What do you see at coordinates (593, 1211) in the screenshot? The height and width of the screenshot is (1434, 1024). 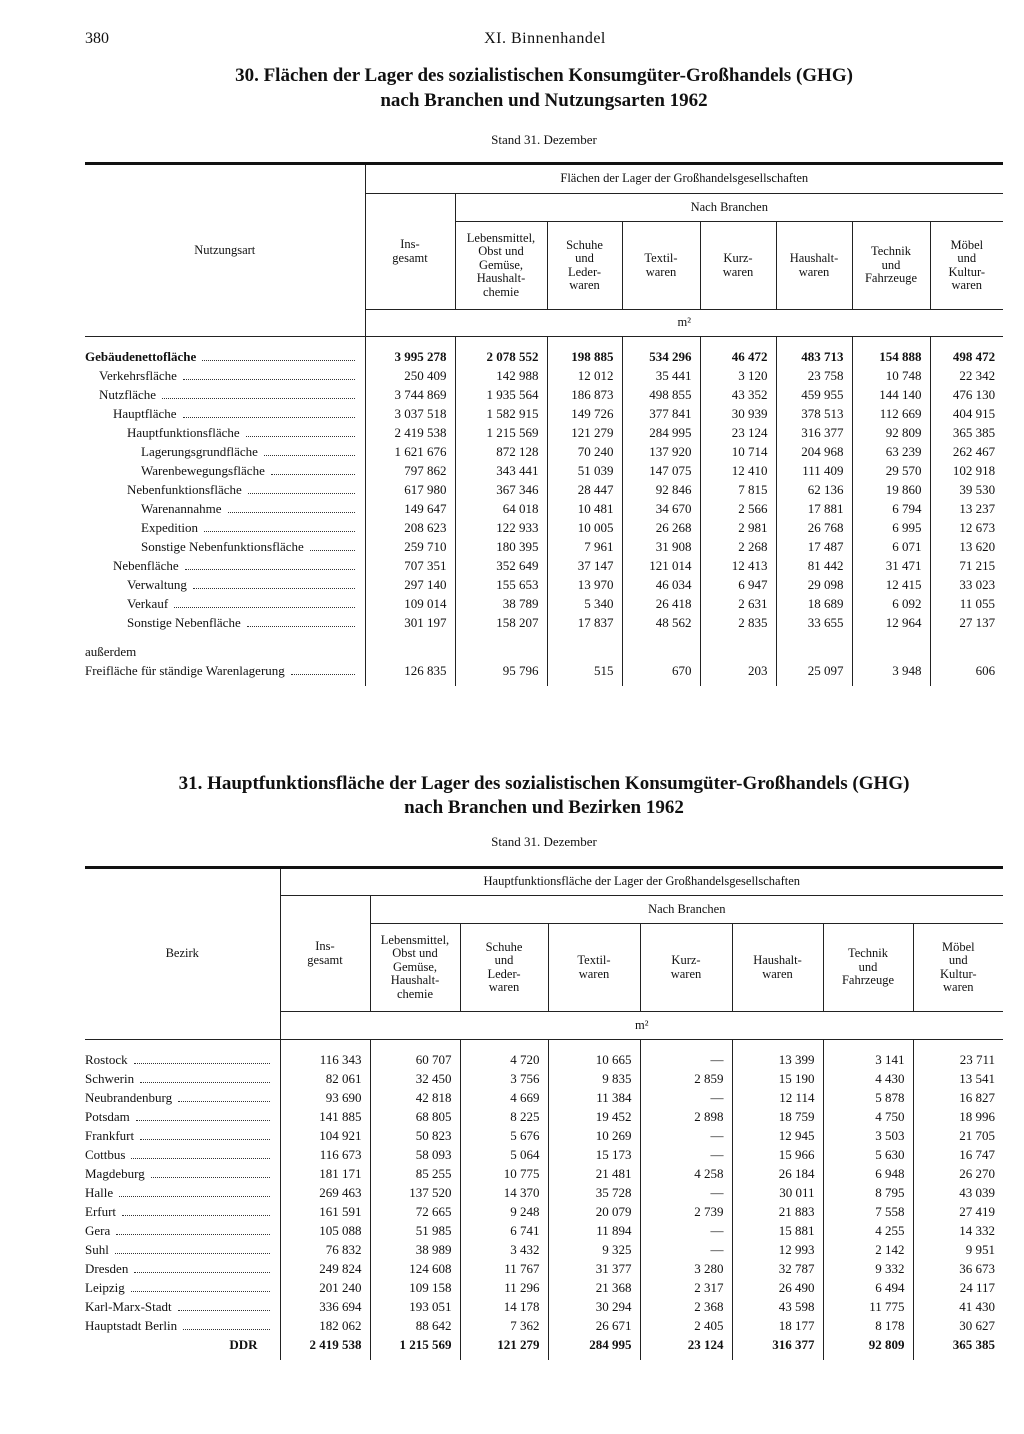 I see `value-cell: 20 079` at bounding box center [593, 1211].